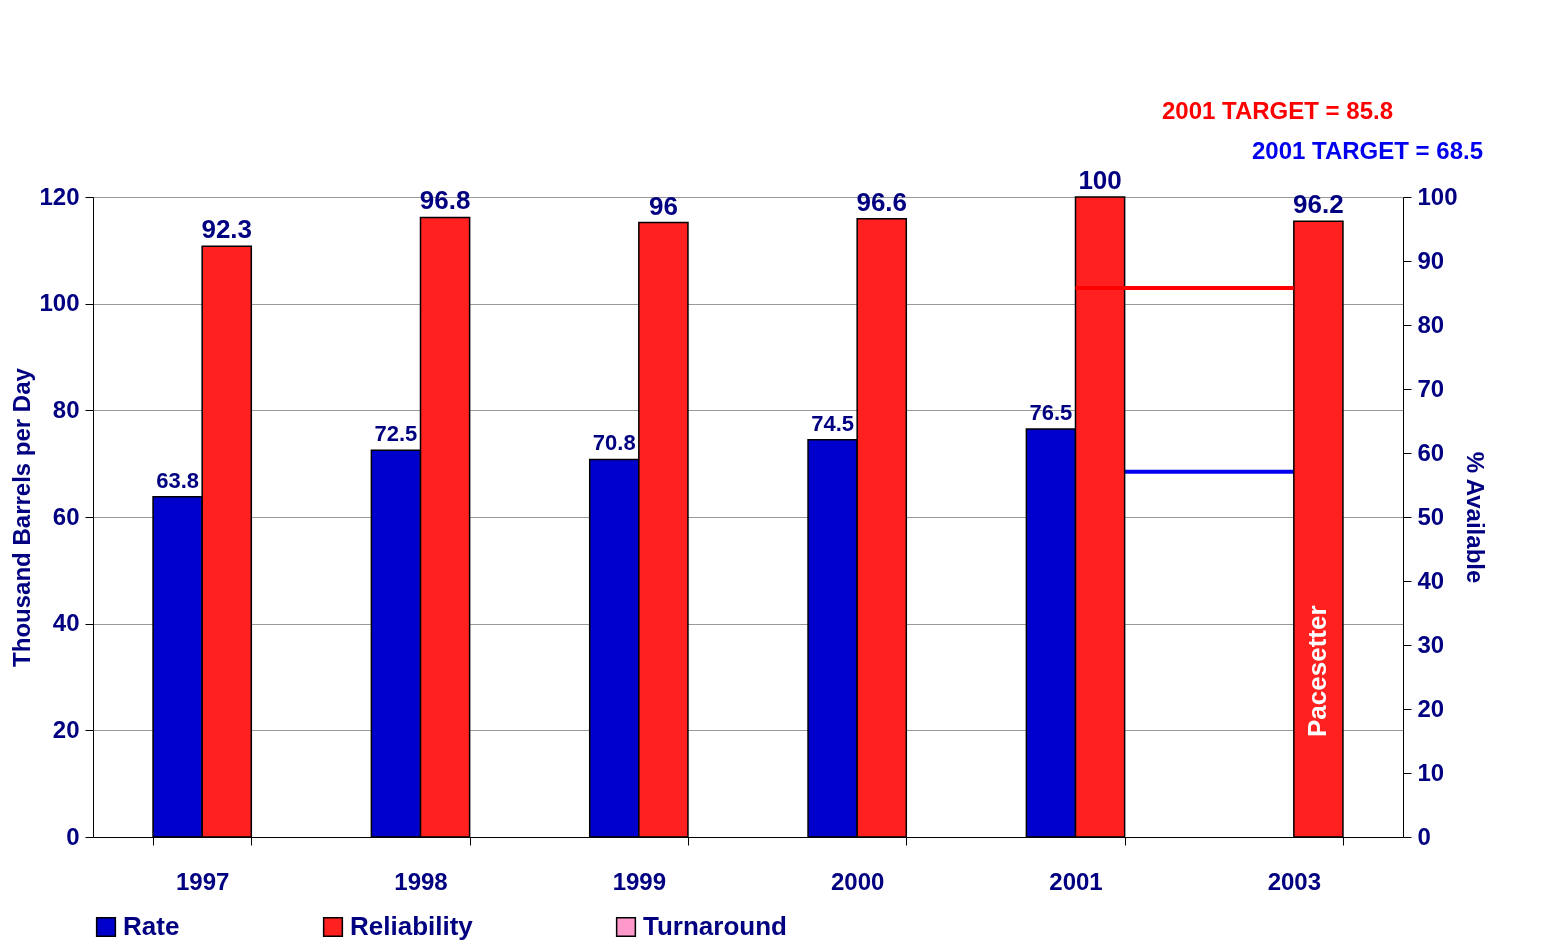  I want to click on data-label: 74.5, so click(833, 423).